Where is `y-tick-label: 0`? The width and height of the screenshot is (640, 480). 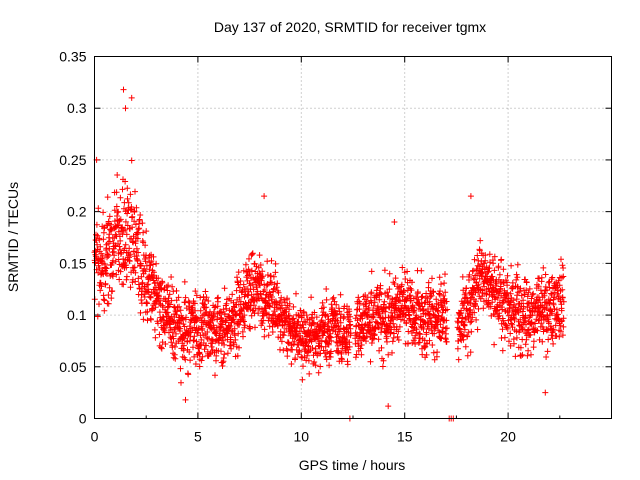
y-tick-label: 0 is located at coordinates (83, 419).